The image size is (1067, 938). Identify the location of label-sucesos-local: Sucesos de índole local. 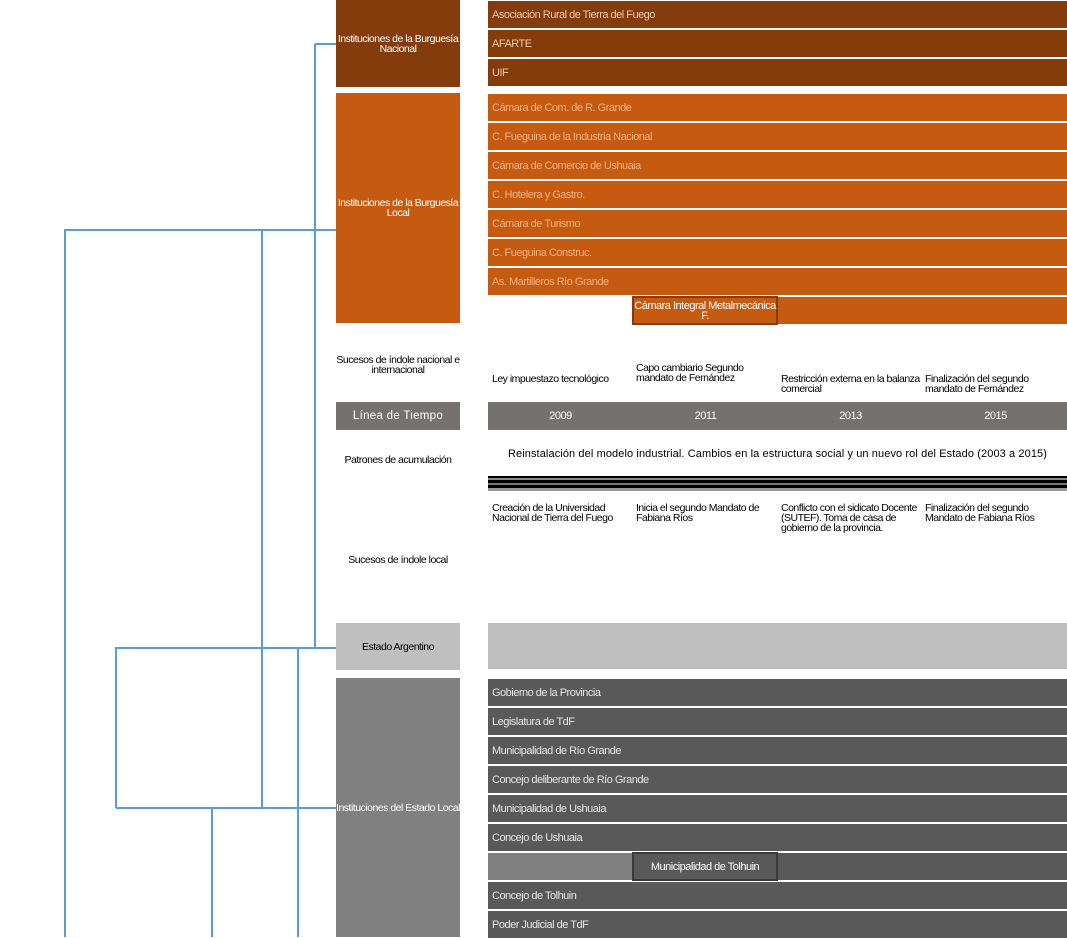
(398, 560).